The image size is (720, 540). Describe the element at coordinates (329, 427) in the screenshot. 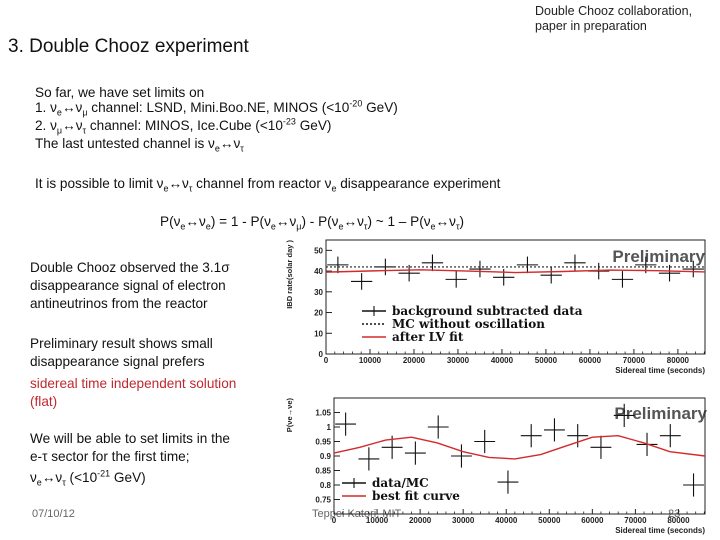

I see `y-tick-label: 1` at that location.